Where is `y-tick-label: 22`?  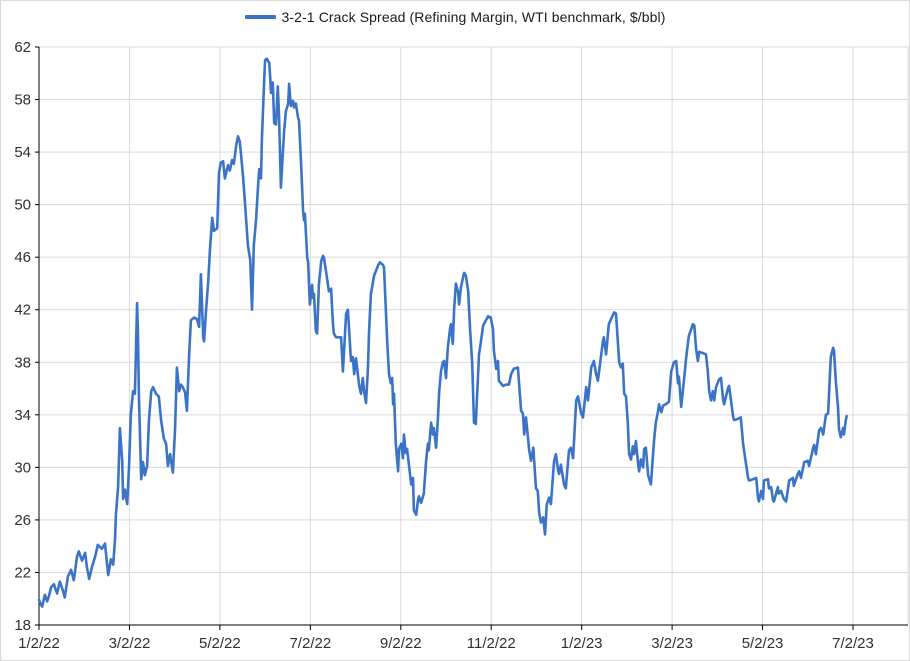
y-tick-label: 22 is located at coordinates (22, 572).